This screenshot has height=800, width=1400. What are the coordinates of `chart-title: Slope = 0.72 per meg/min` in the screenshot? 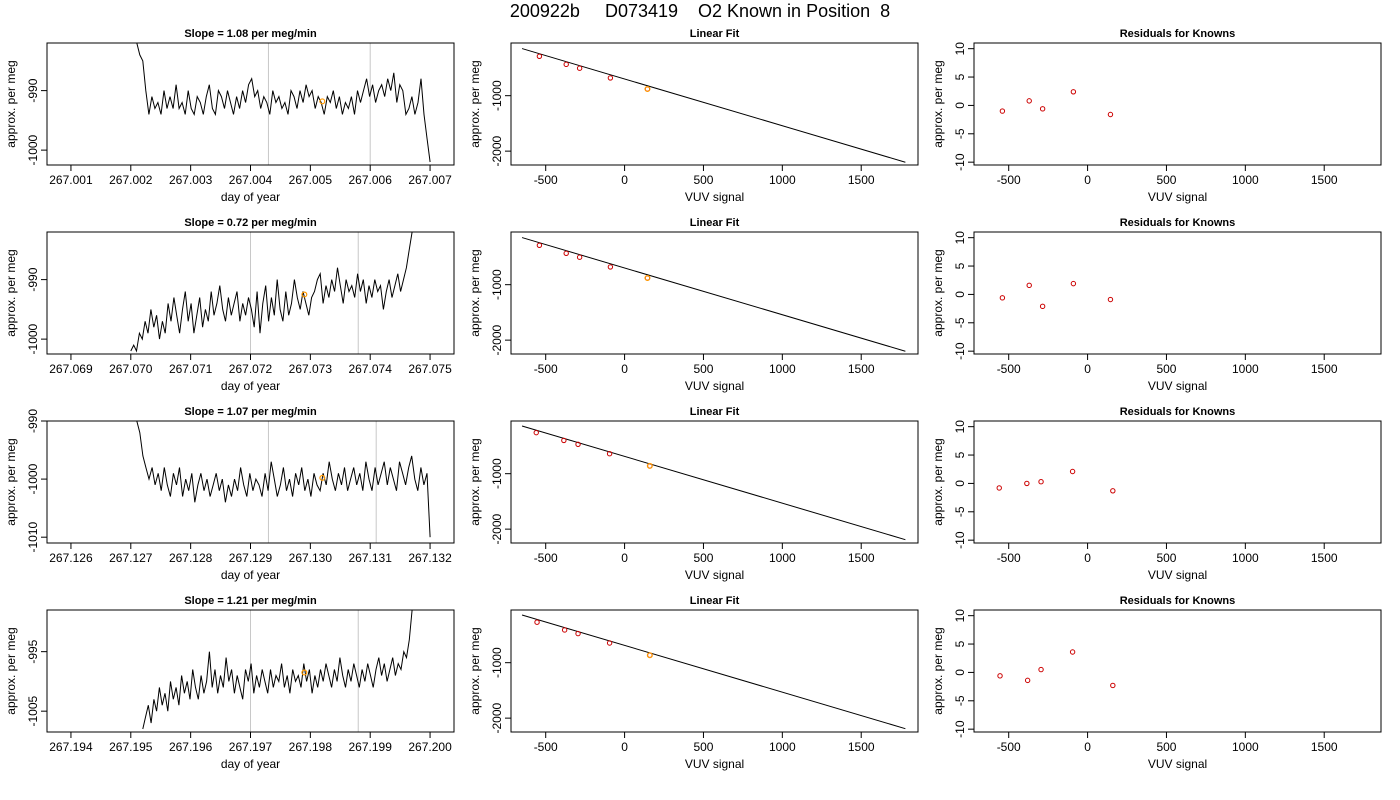 It's located at (250, 223).